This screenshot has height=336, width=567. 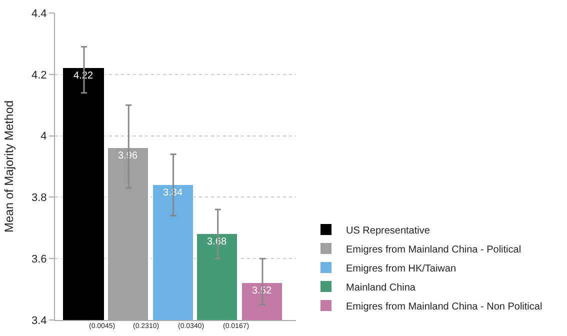 I want to click on y-tick-label: 4.2, so click(x=39, y=75).